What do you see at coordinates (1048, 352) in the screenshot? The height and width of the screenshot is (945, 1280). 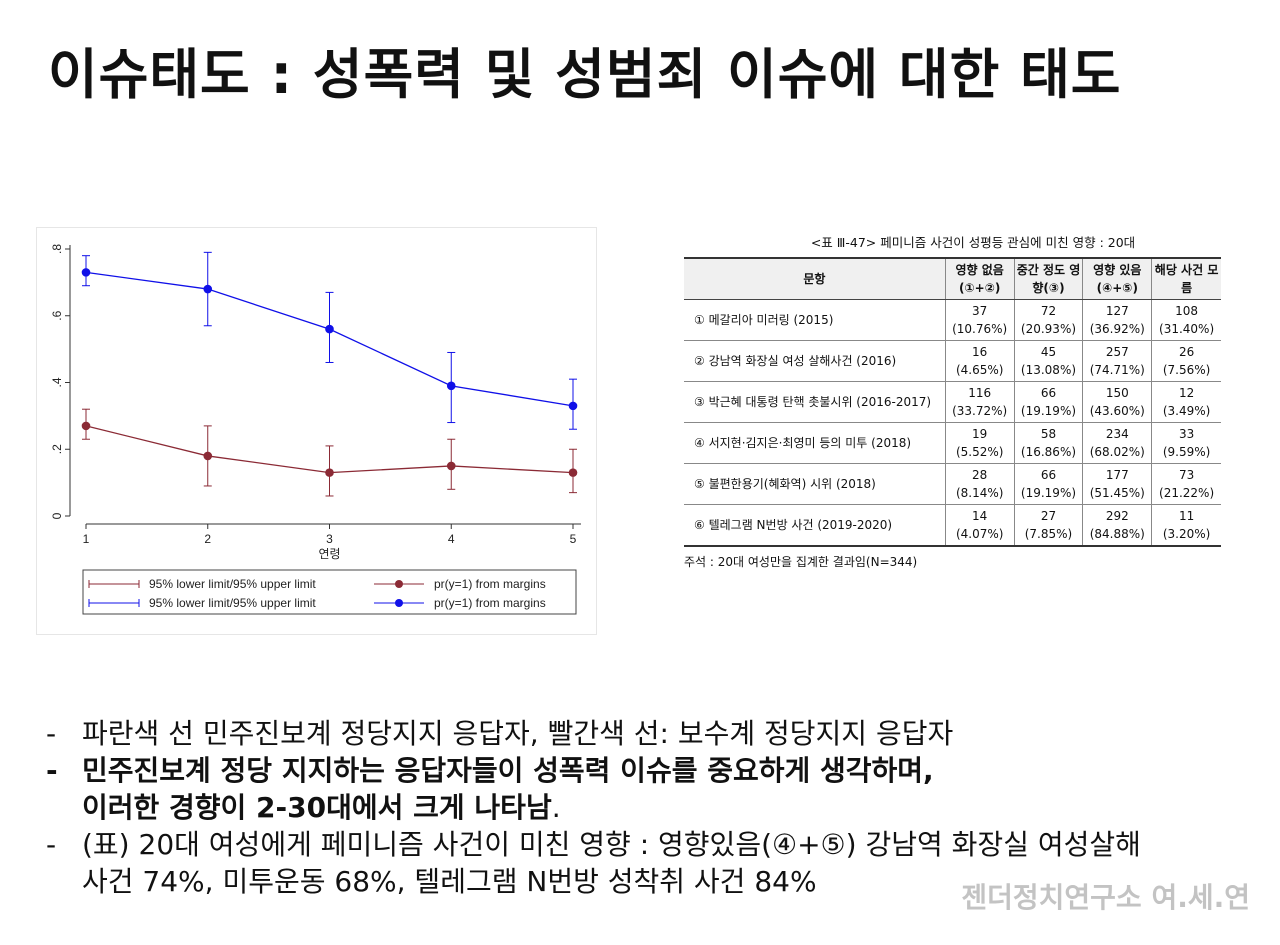 I see `cell-count: 45` at bounding box center [1048, 352].